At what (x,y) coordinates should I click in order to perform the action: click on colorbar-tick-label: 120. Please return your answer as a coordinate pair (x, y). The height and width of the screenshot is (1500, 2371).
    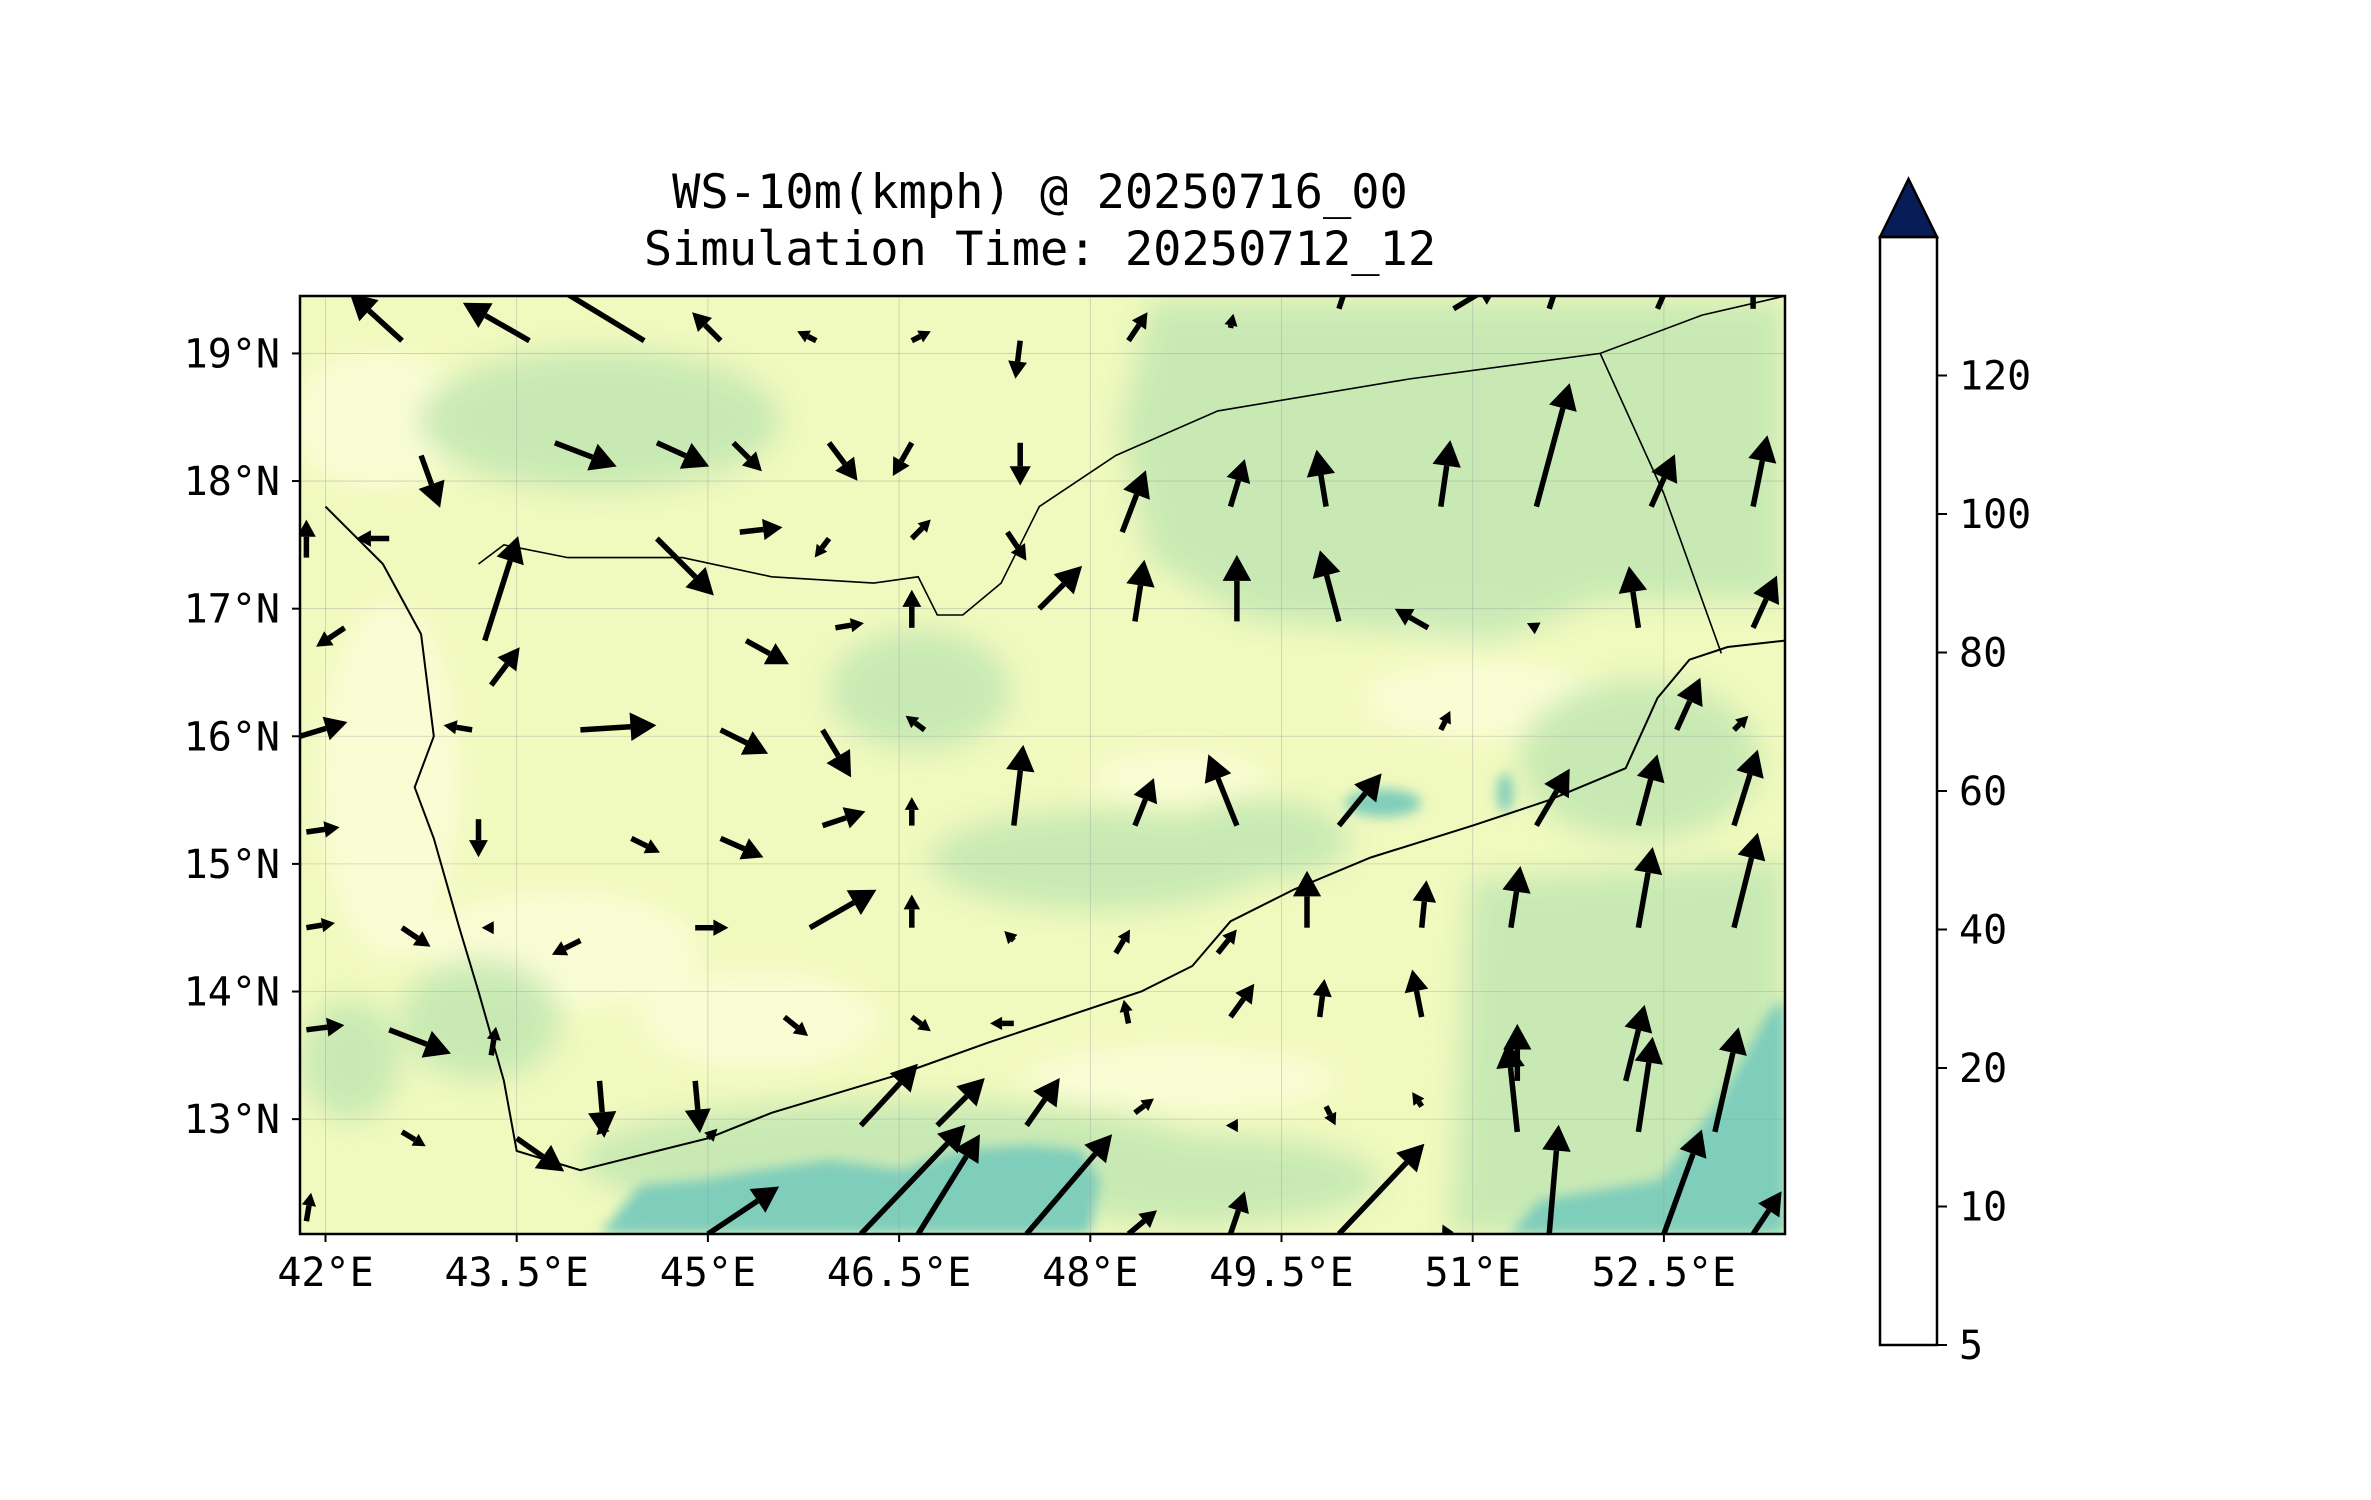
    Looking at the image, I should click on (1995, 377).